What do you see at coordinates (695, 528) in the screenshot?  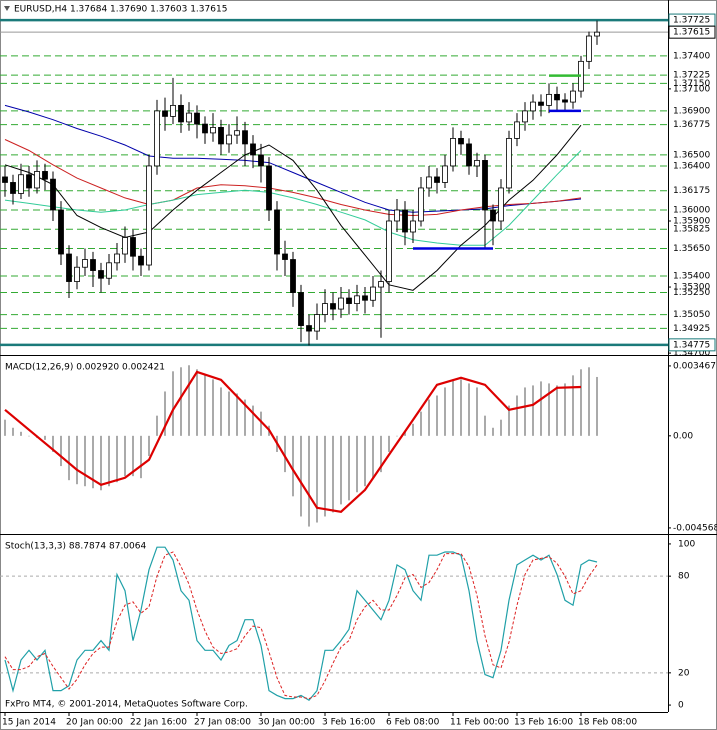 I see `y-tick-label: -0.004568` at bounding box center [695, 528].